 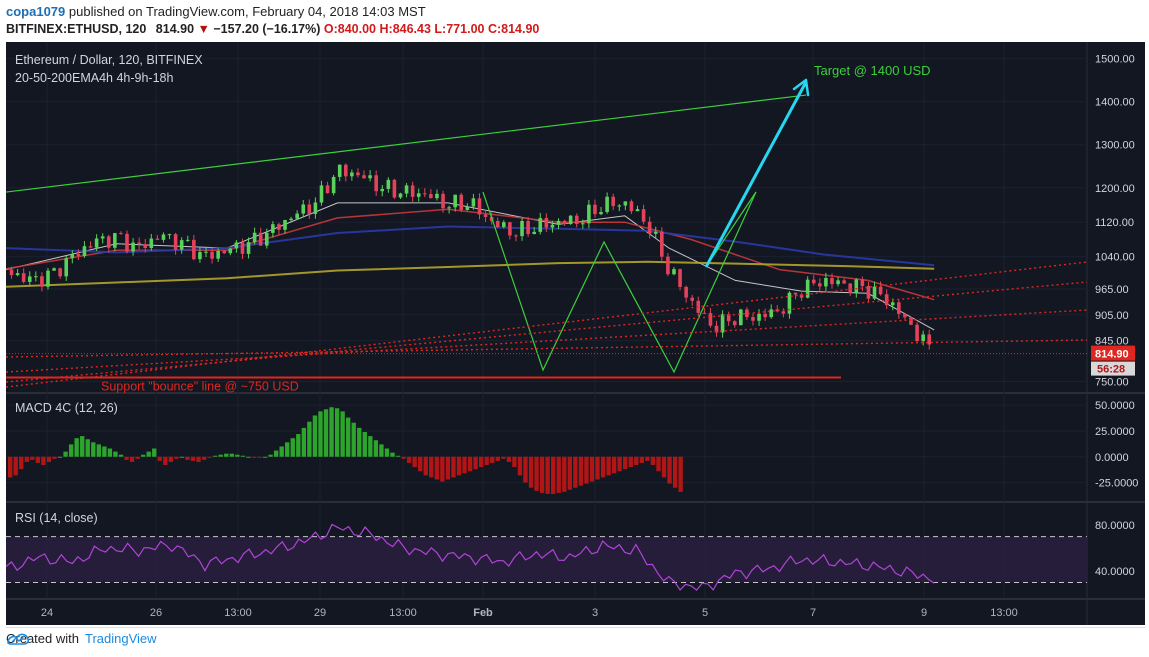 I want to click on price-change: −157.20 (−16.17%), so click(x=267, y=29).